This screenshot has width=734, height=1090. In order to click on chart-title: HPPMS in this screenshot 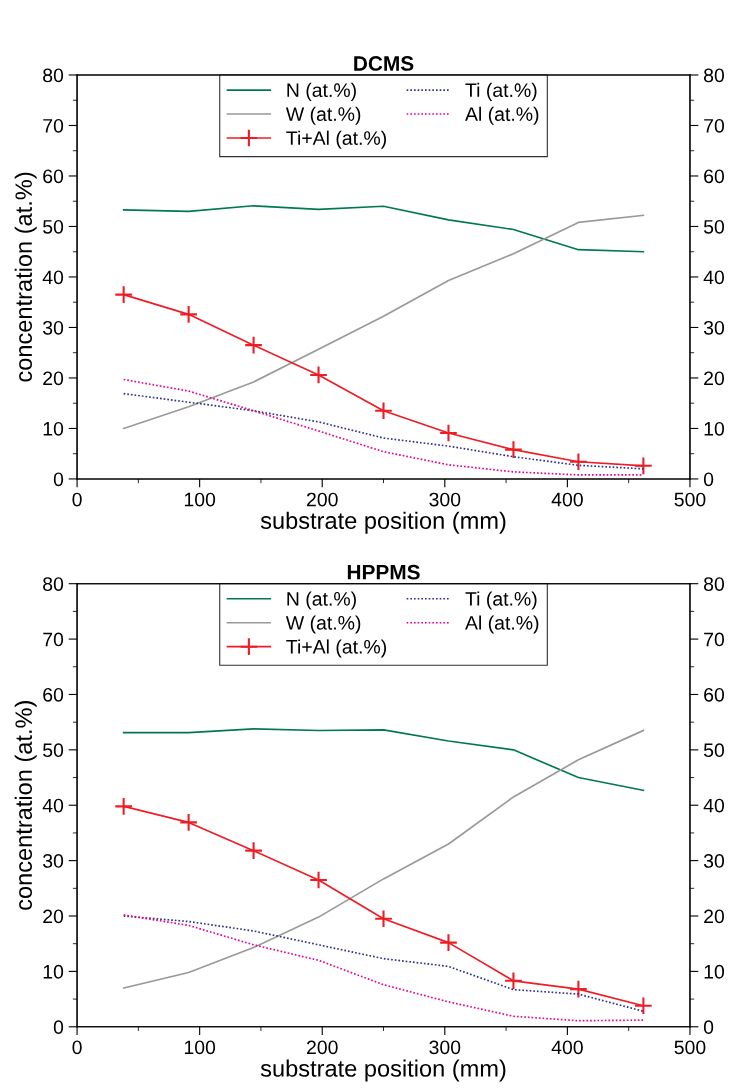, I will do `click(383, 572)`.